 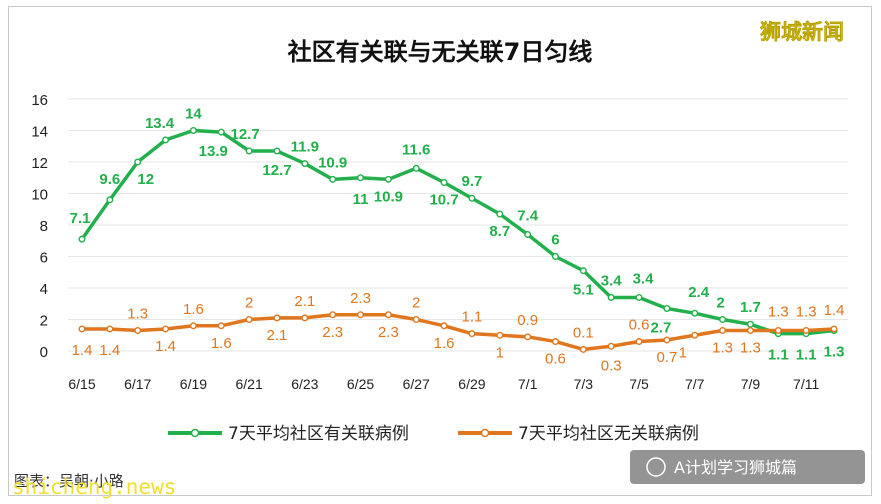 I want to click on wechat-badge: A计划学习狮城篇, so click(x=747, y=467).